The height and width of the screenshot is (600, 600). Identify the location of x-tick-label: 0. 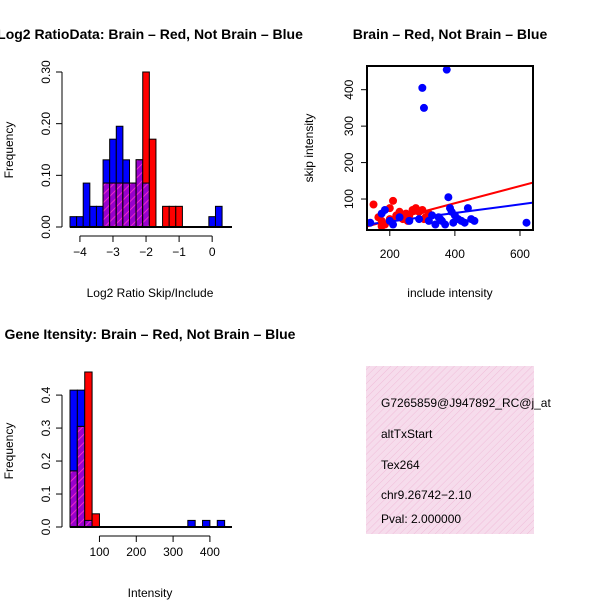
(212, 252).